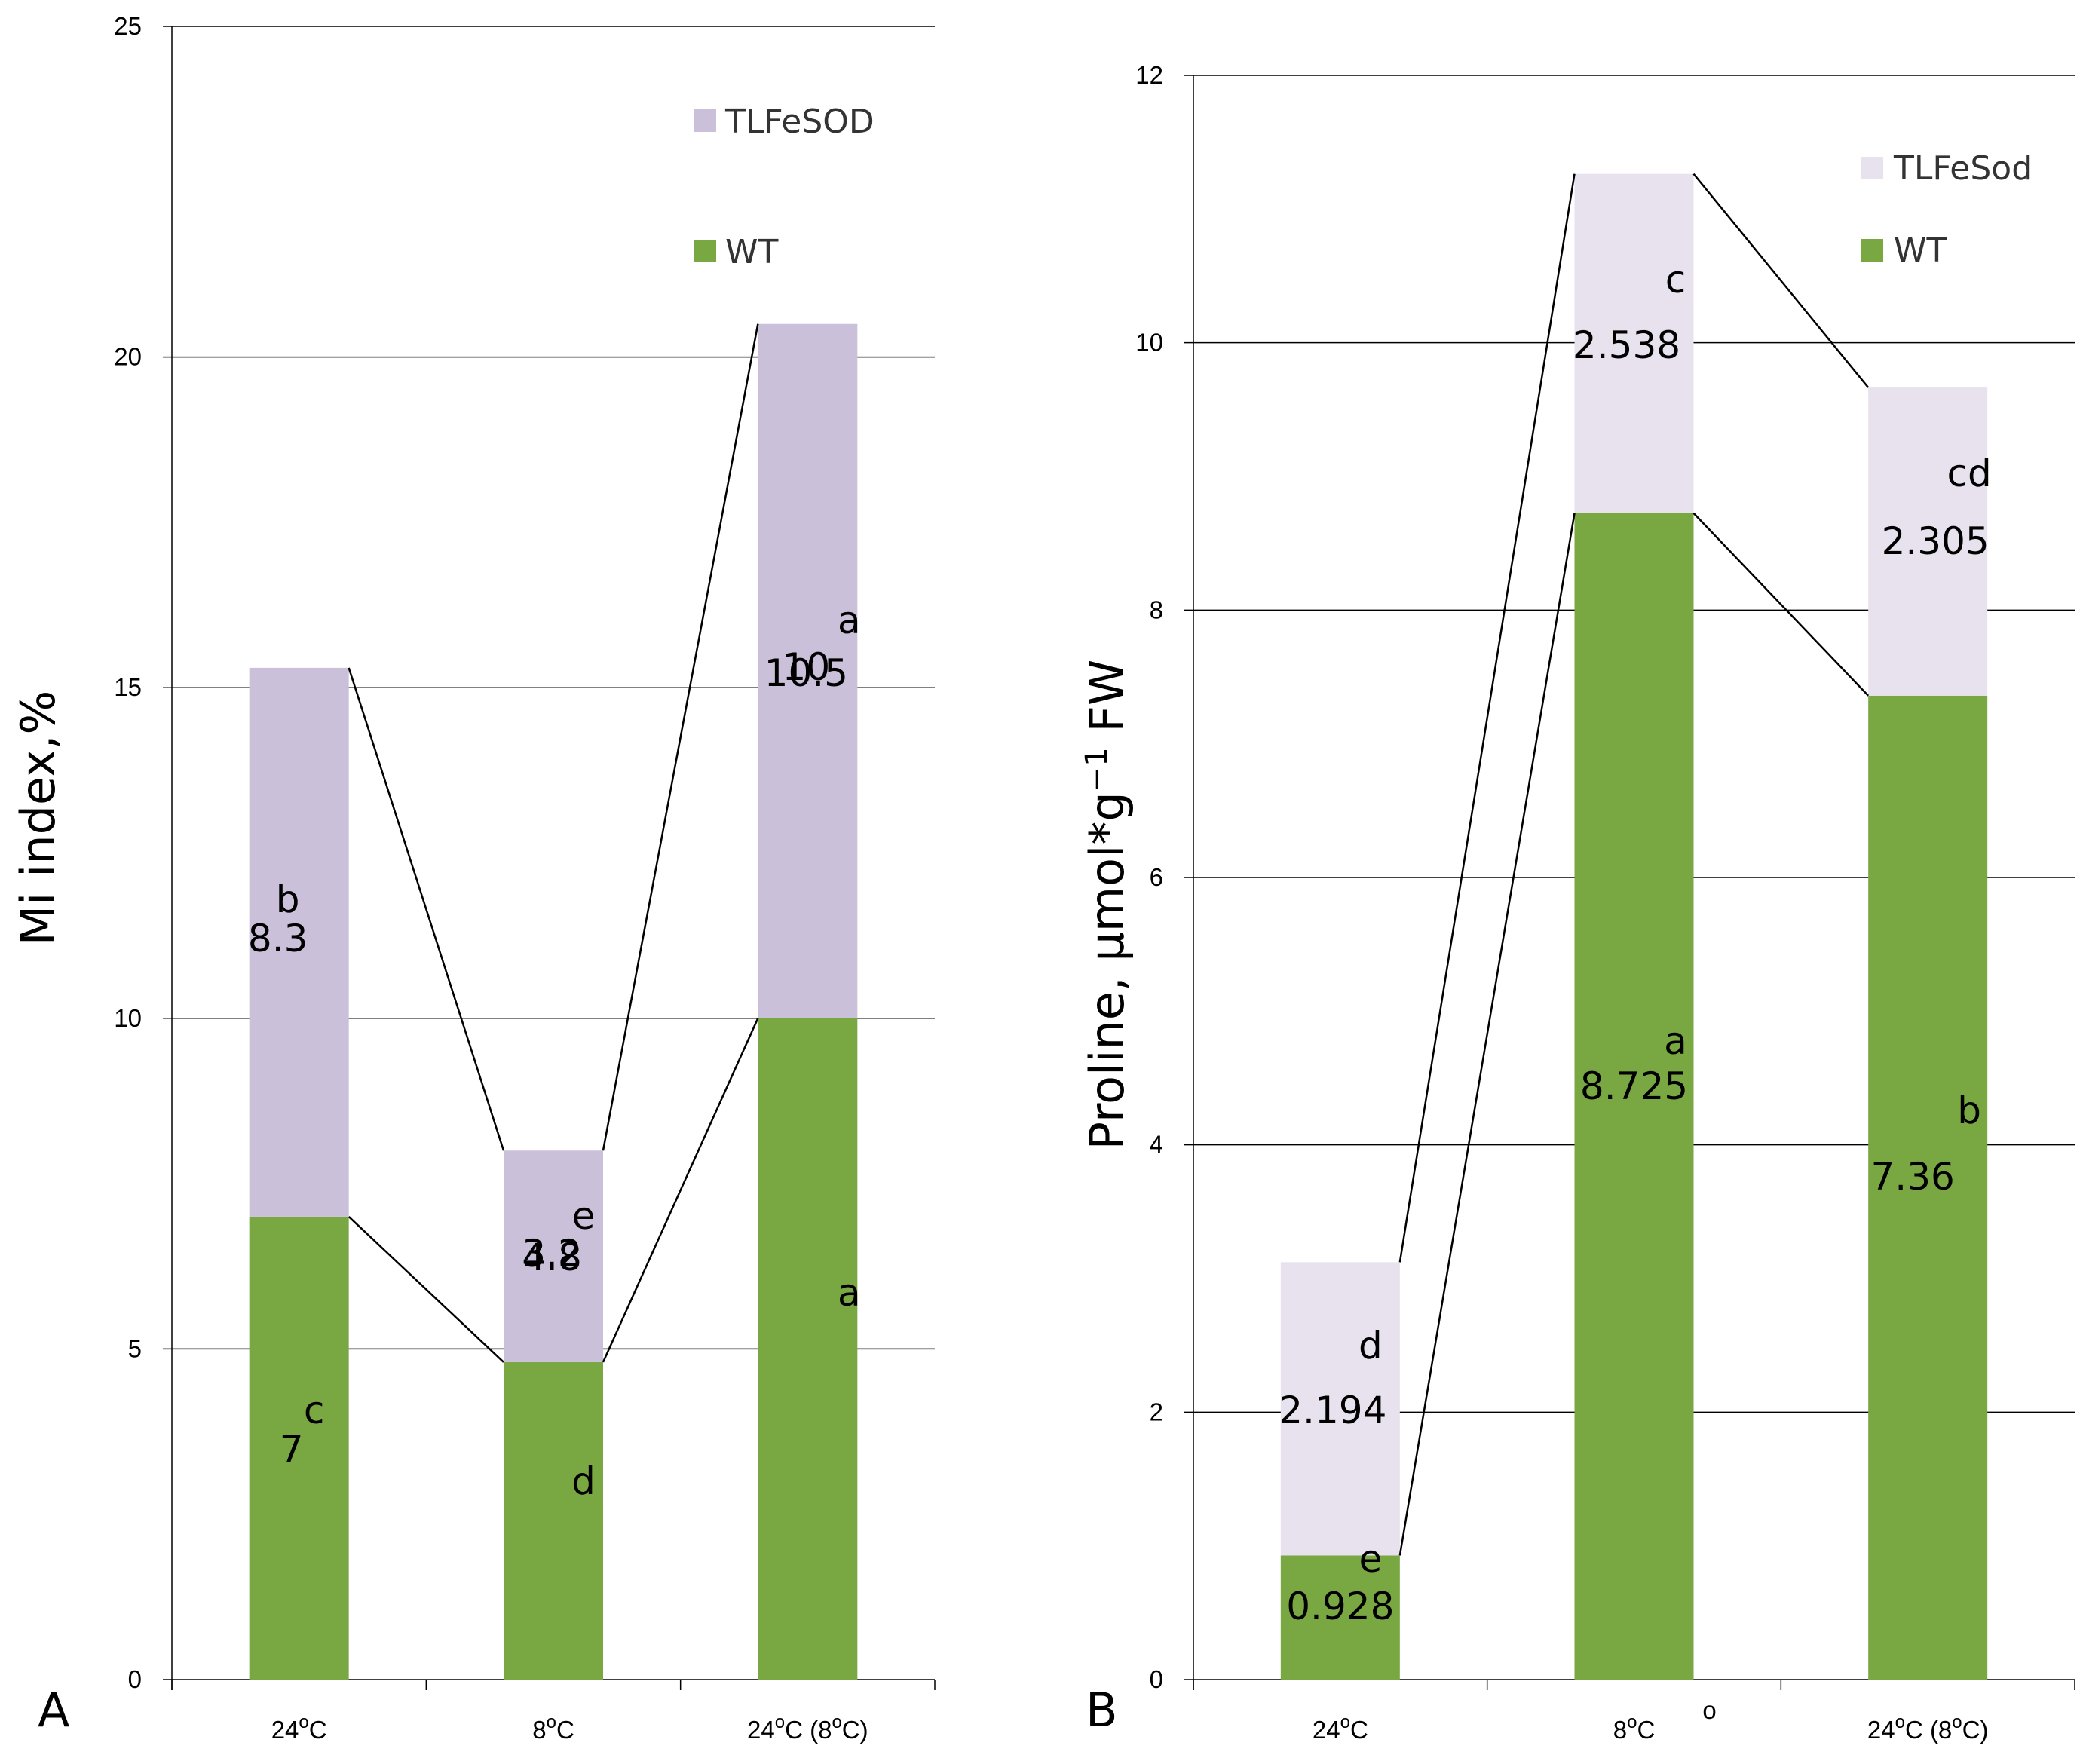 Image resolution: width=2083 pixels, height=1764 pixels. Describe the element at coordinates (1970, 473) in the screenshot. I see `significance-letter-tlfesod: cd` at that location.